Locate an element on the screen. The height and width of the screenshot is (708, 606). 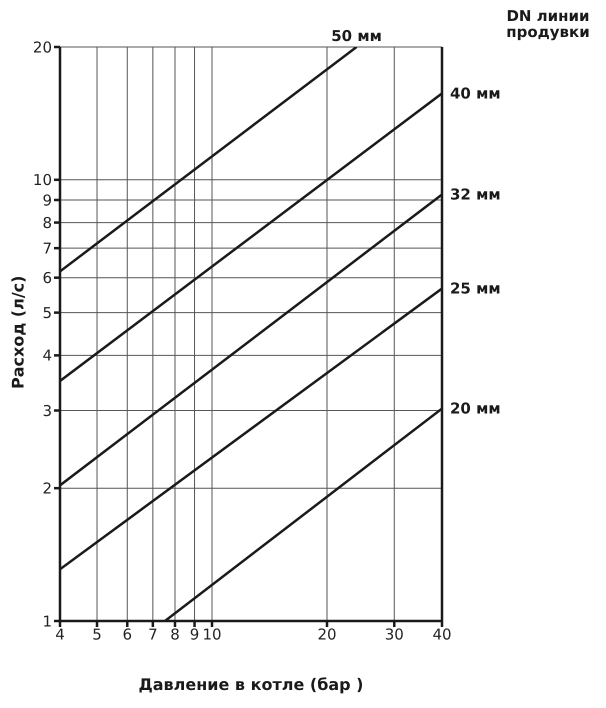
x-axis-title: Давление в котле (бар ) is located at coordinates (251, 684).